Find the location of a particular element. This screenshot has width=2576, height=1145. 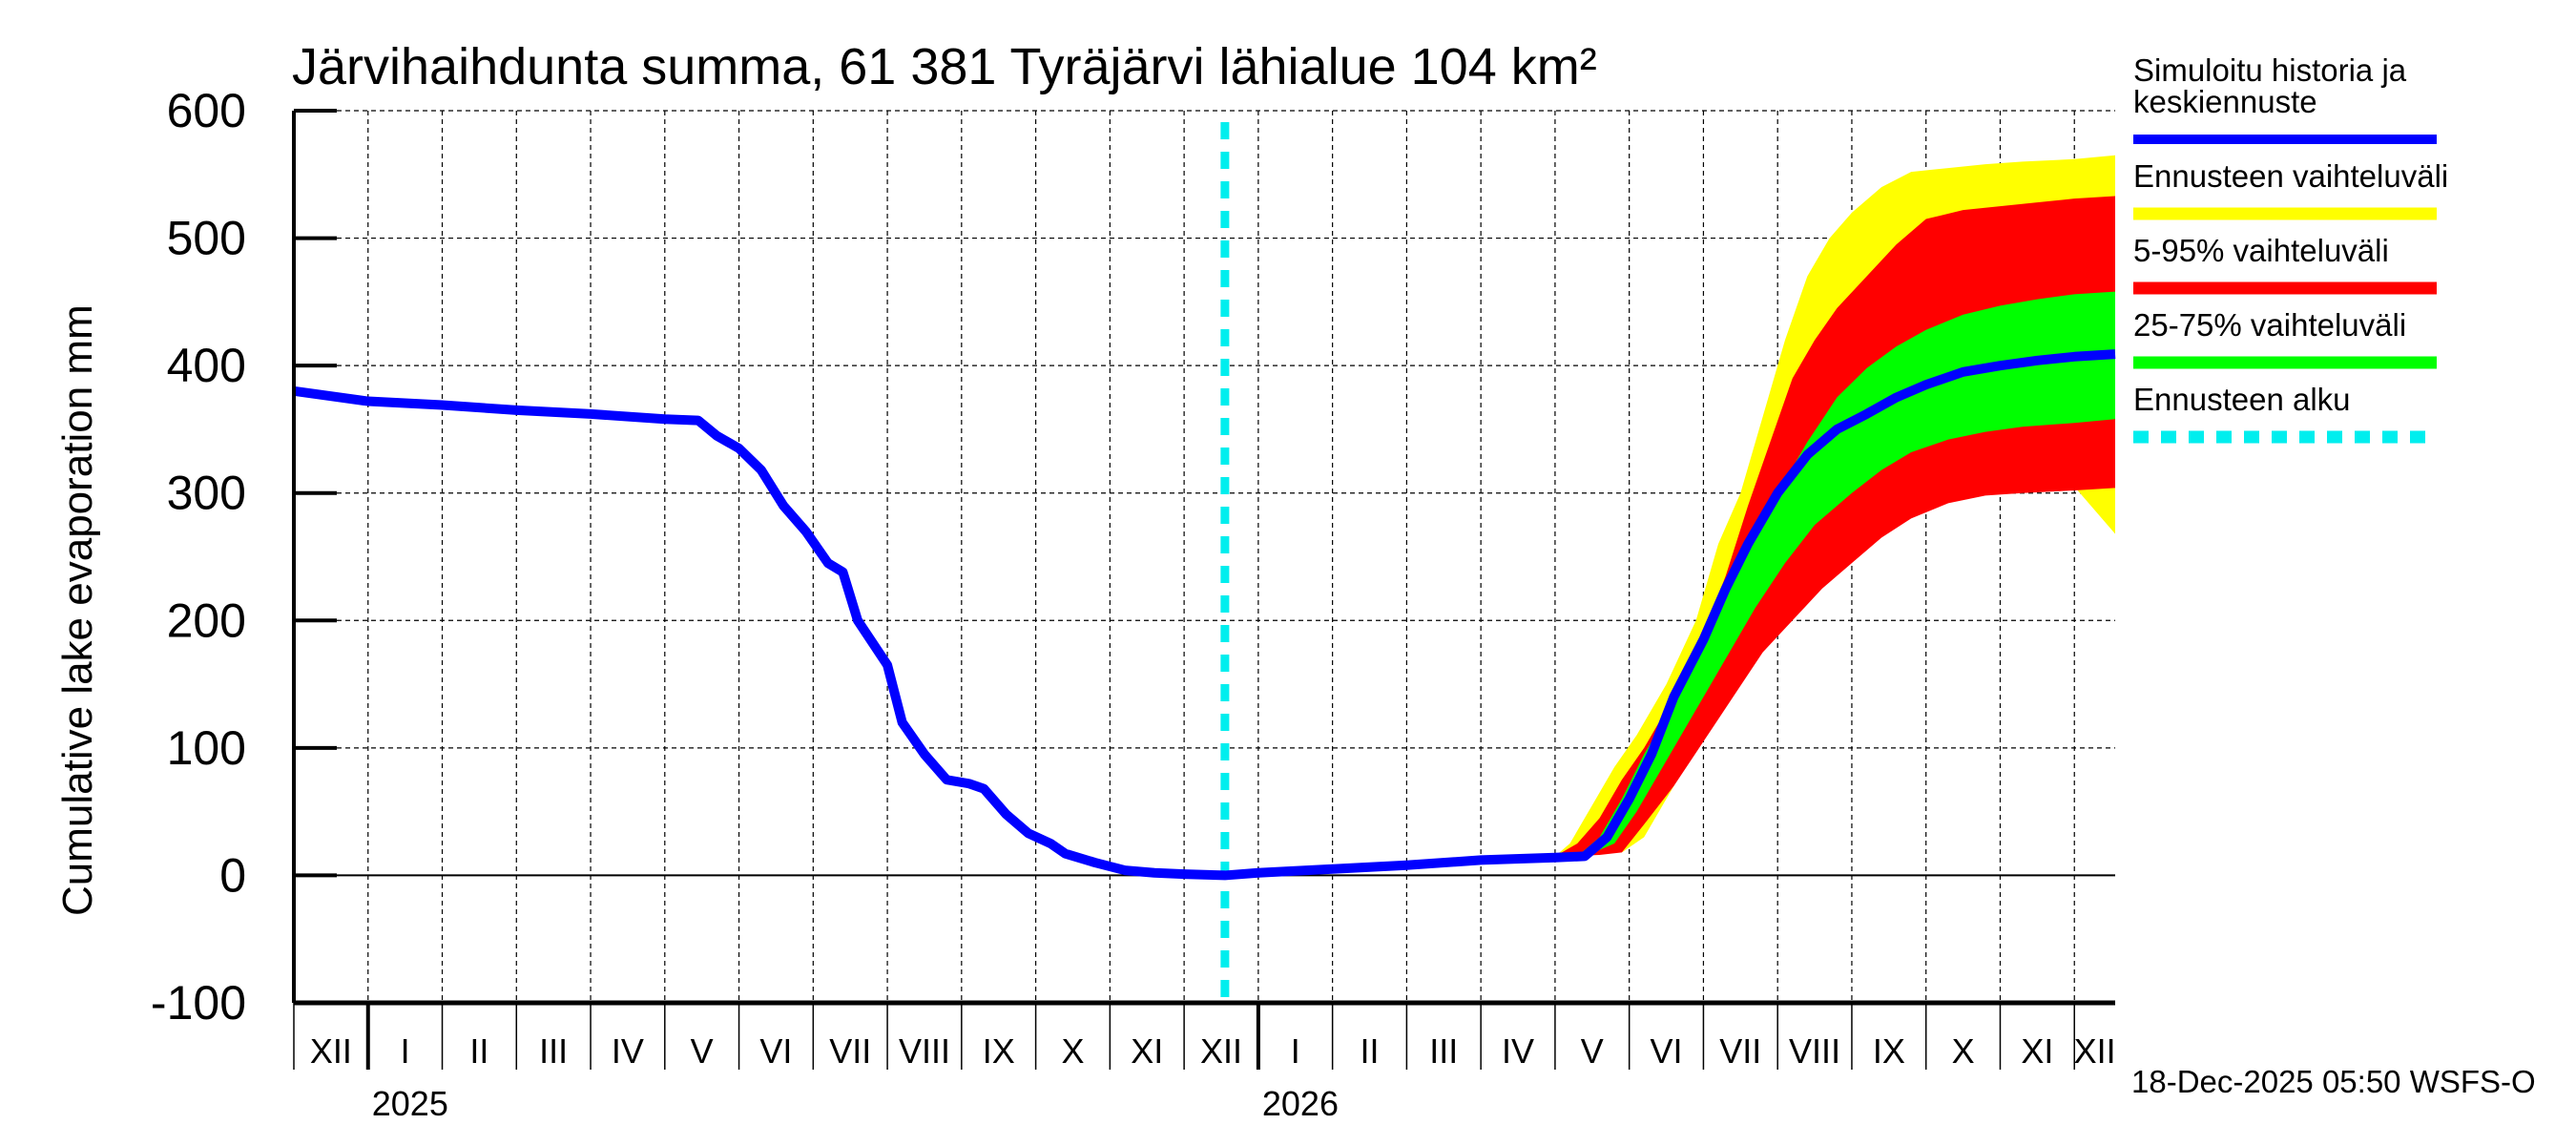

y-axis-label: Cumulative lake evaporation mm is located at coordinates (77, 610).